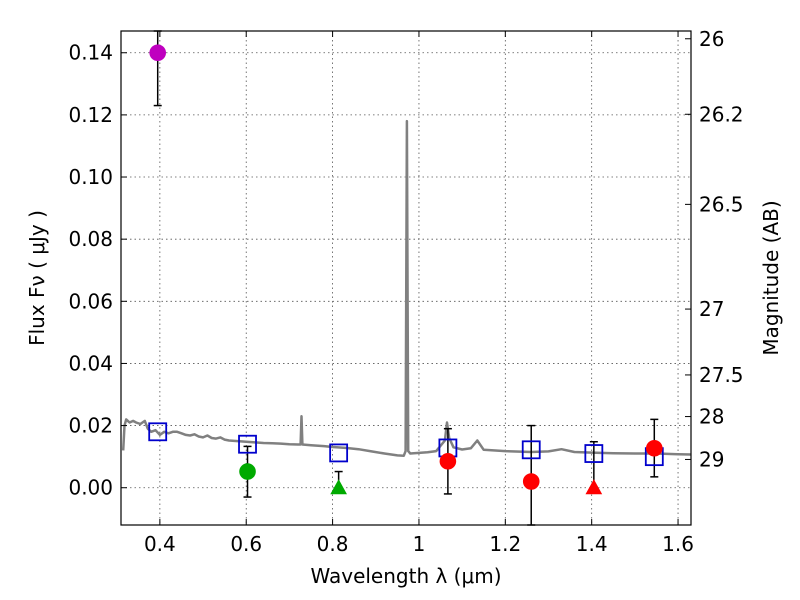  Describe the element at coordinates (90, 363) in the screenshot. I see `y-tick-label: 0.04` at that location.